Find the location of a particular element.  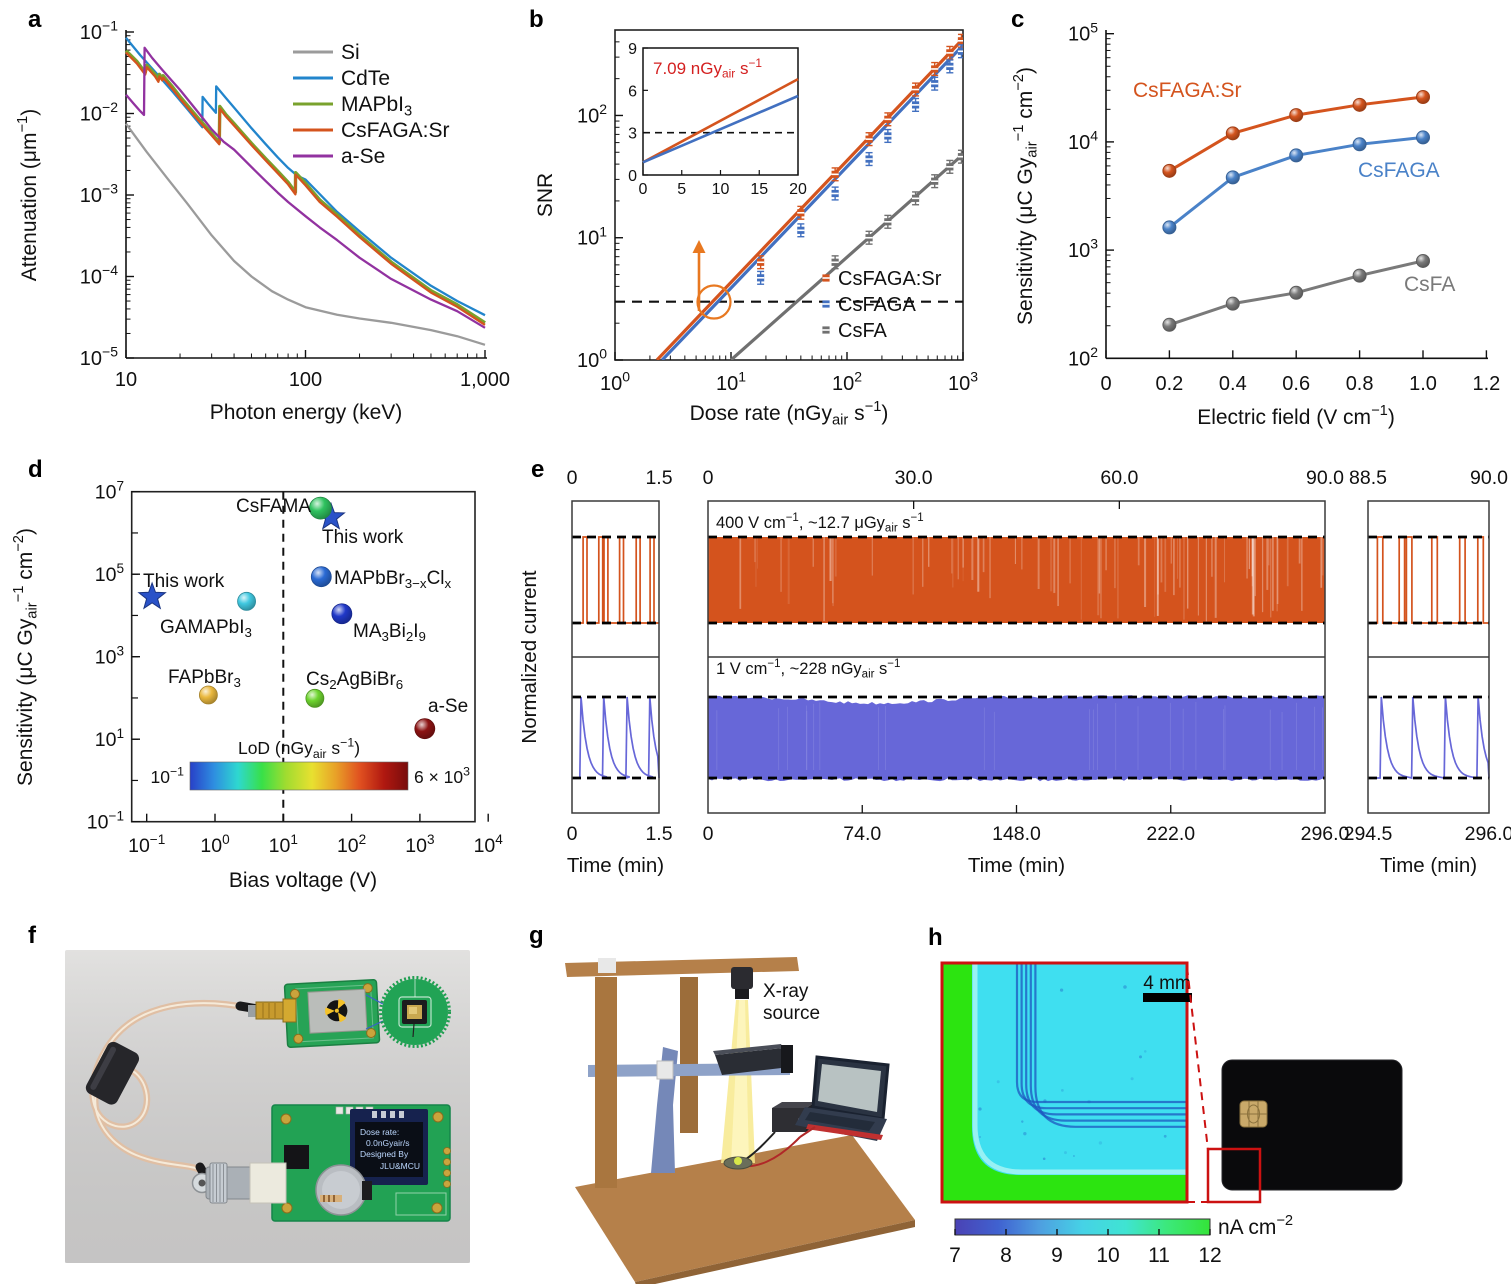

panel-f-letter: f is located at coordinates (32, 935).